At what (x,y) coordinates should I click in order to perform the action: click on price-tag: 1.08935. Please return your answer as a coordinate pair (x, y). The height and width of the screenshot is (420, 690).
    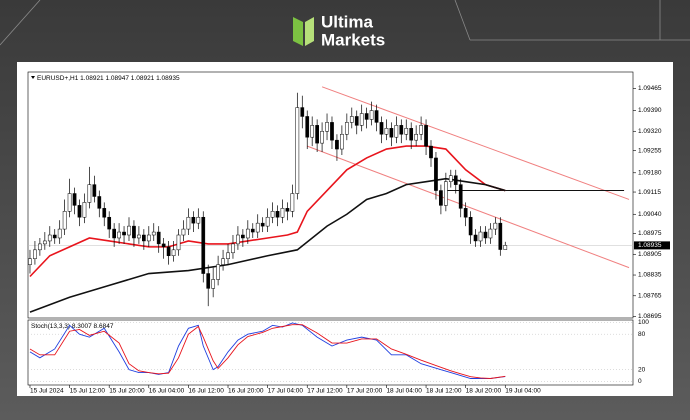
    Looking at the image, I should click on (650, 245).